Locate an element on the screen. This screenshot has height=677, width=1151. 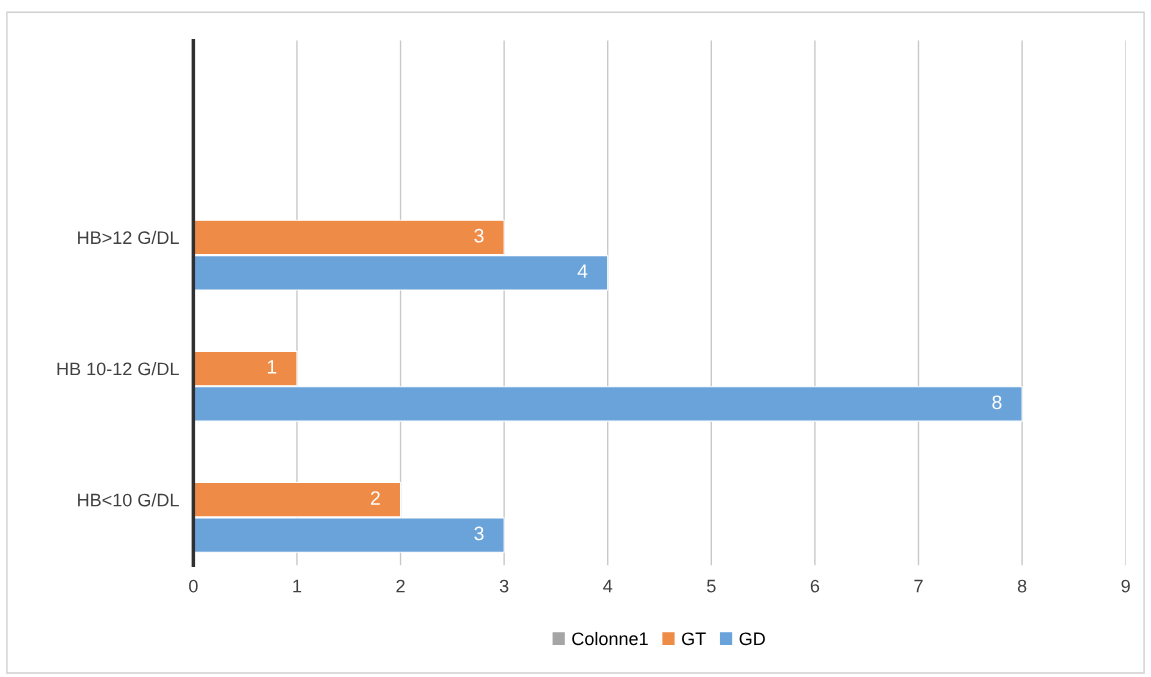
y-tick-label: HB>12 G/DL is located at coordinates (128, 237).